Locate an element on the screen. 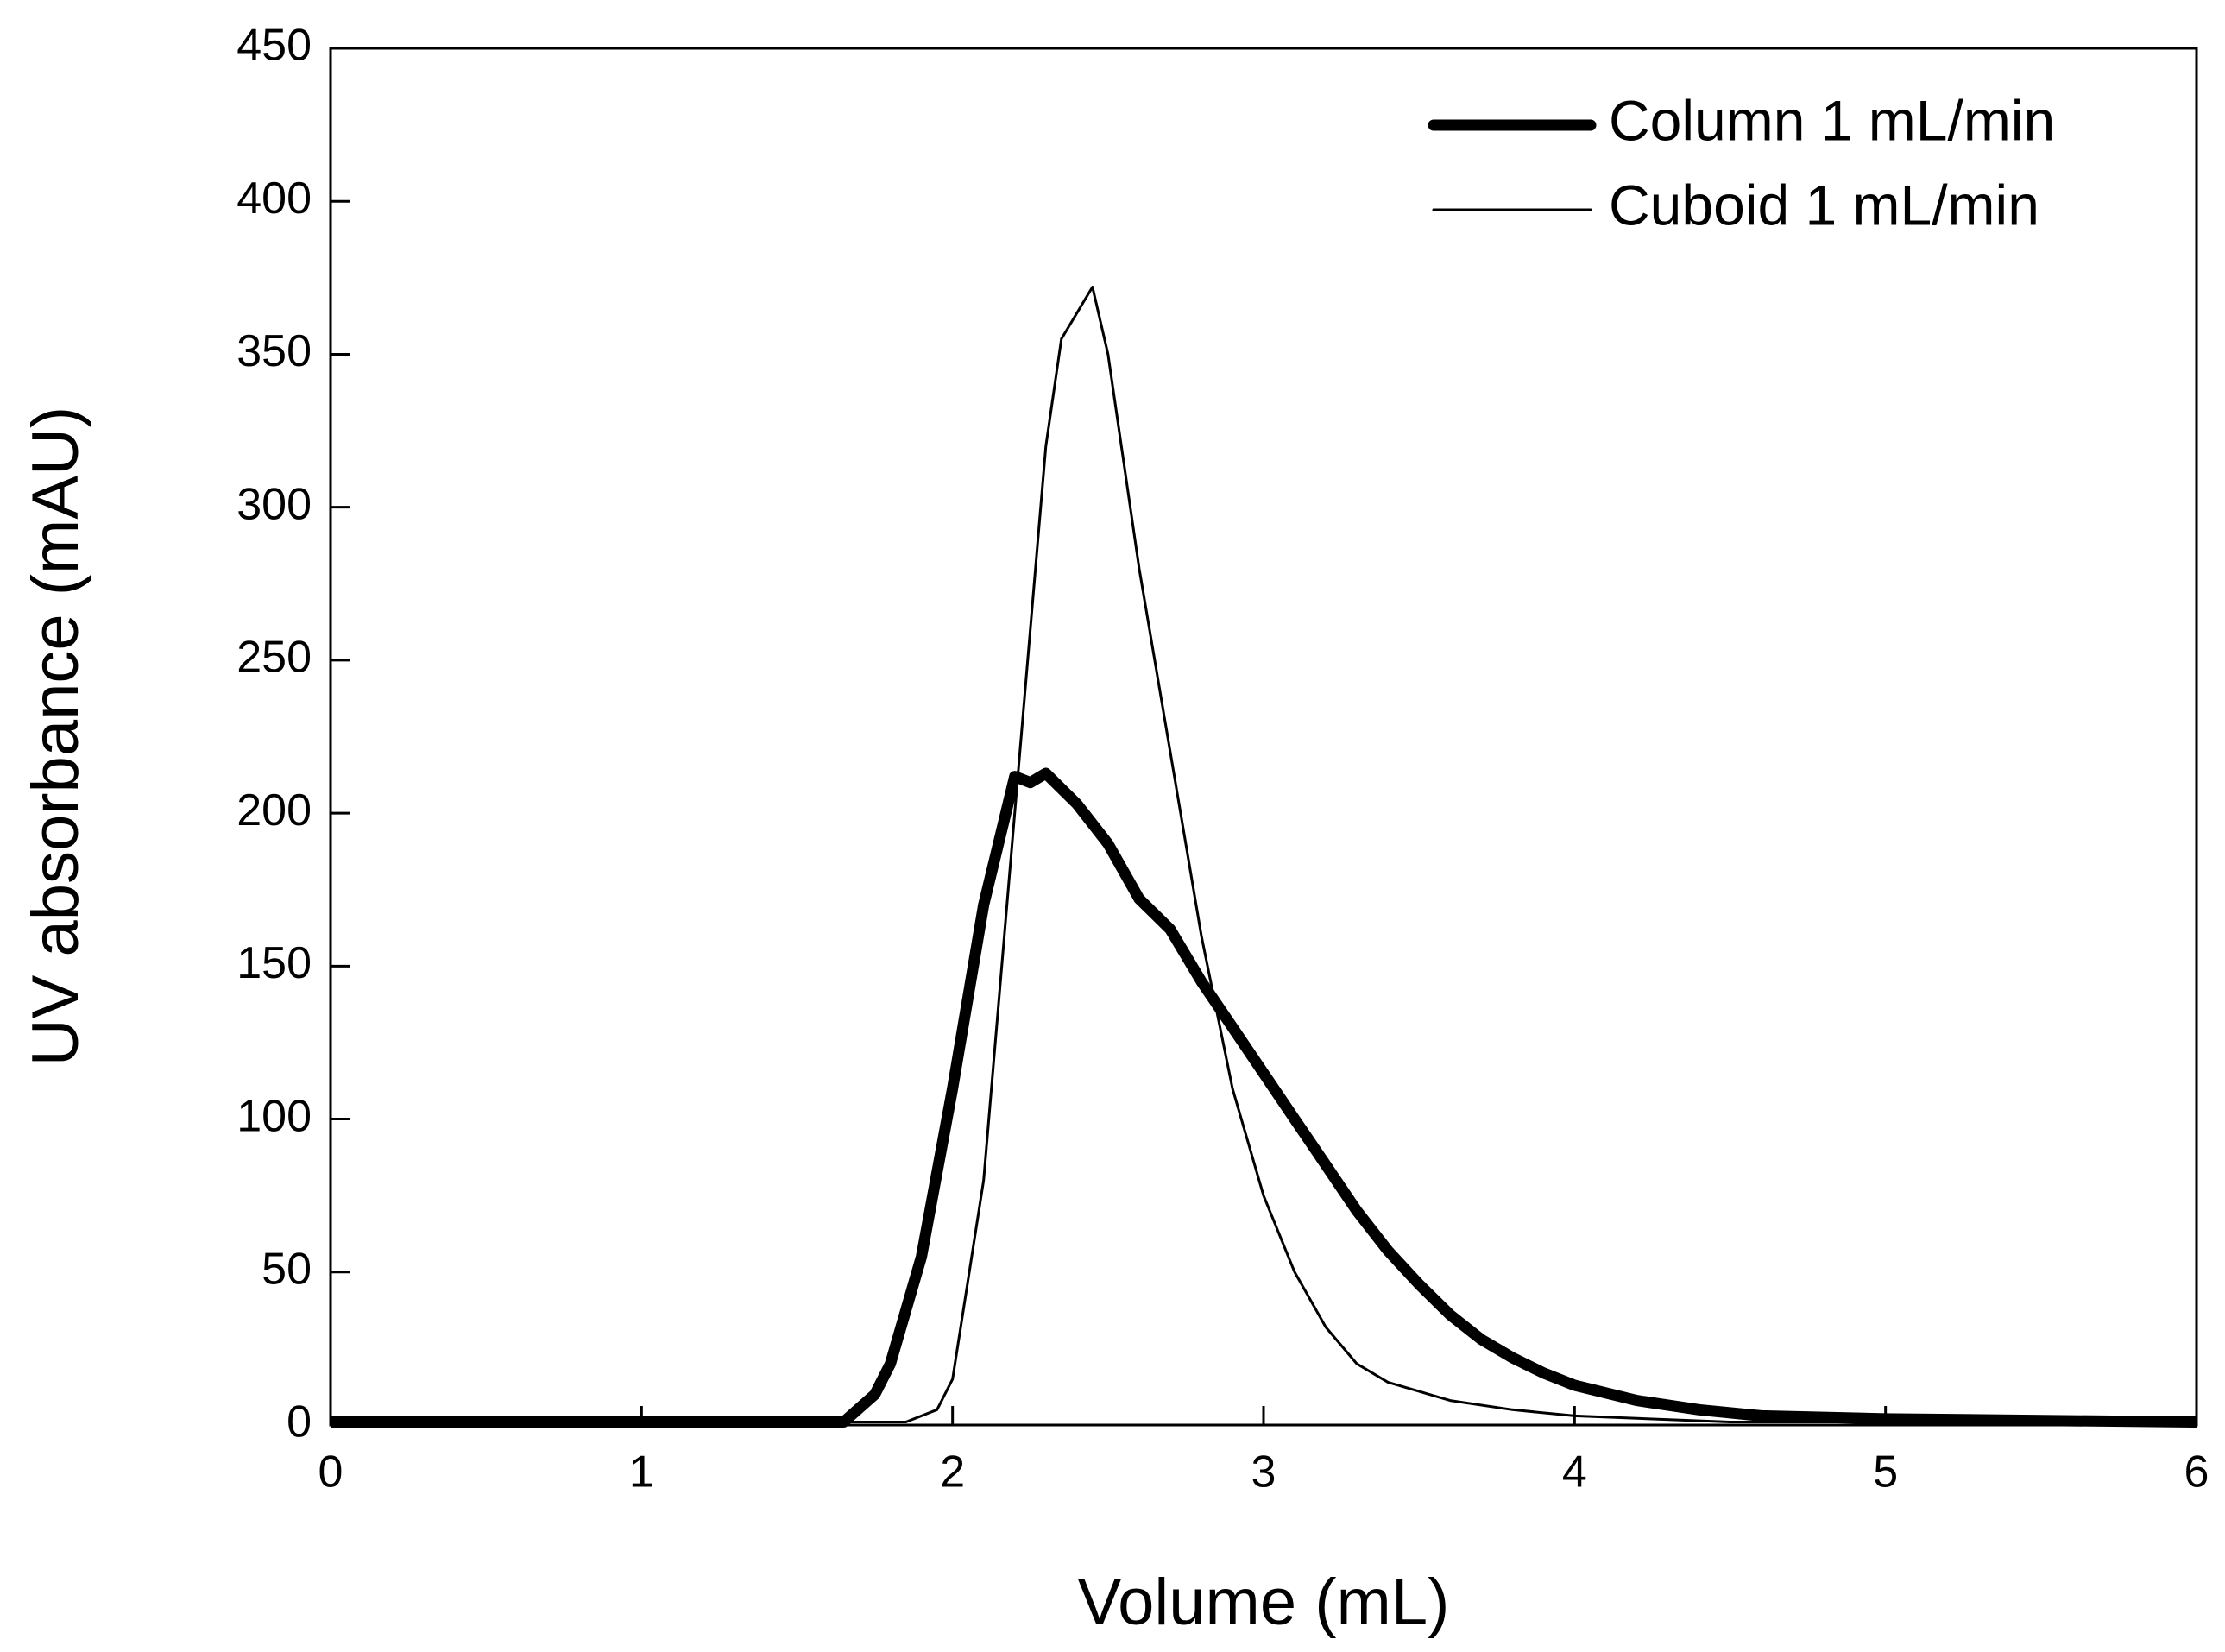  y-tick-label: 100 is located at coordinates (274, 1116).